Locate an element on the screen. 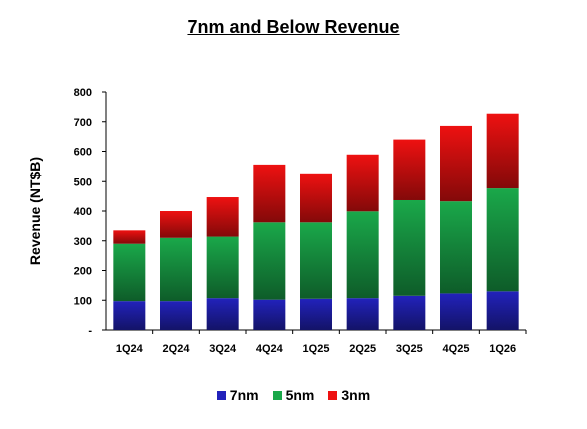 The image size is (587, 429). bar-5nm-4Q25 is located at coordinates (456, 247).